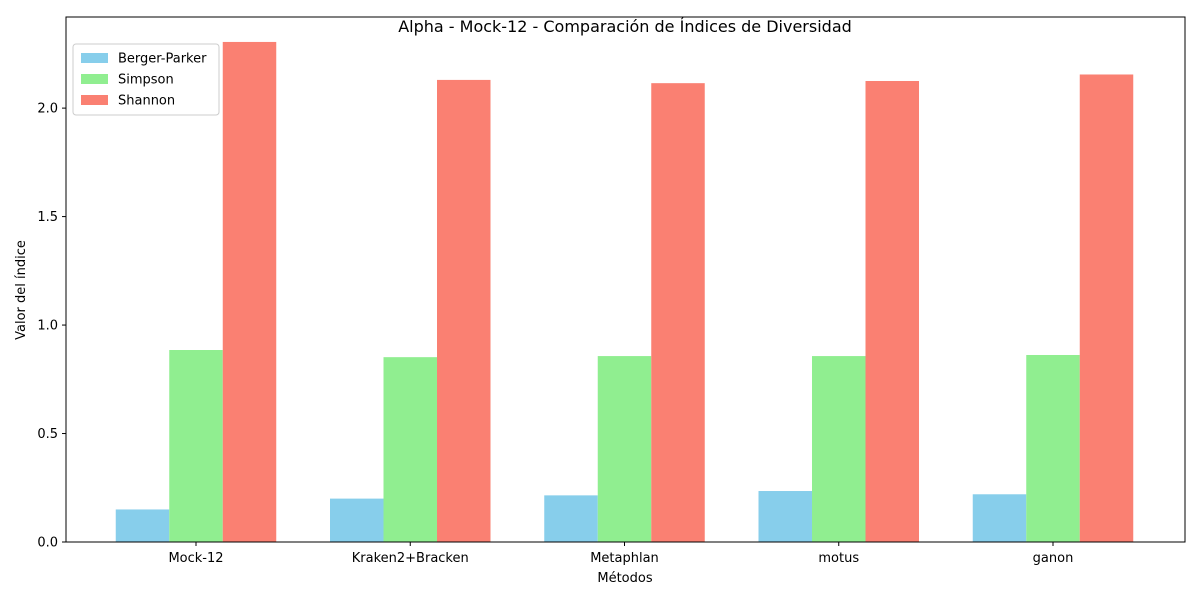 The width and height of the screenshot is (1200, 600). What do you see at coordinates (21, 290) in the screenshot?
I see `y-axis-label: Valor del índice` at bounding box center [21, 290].